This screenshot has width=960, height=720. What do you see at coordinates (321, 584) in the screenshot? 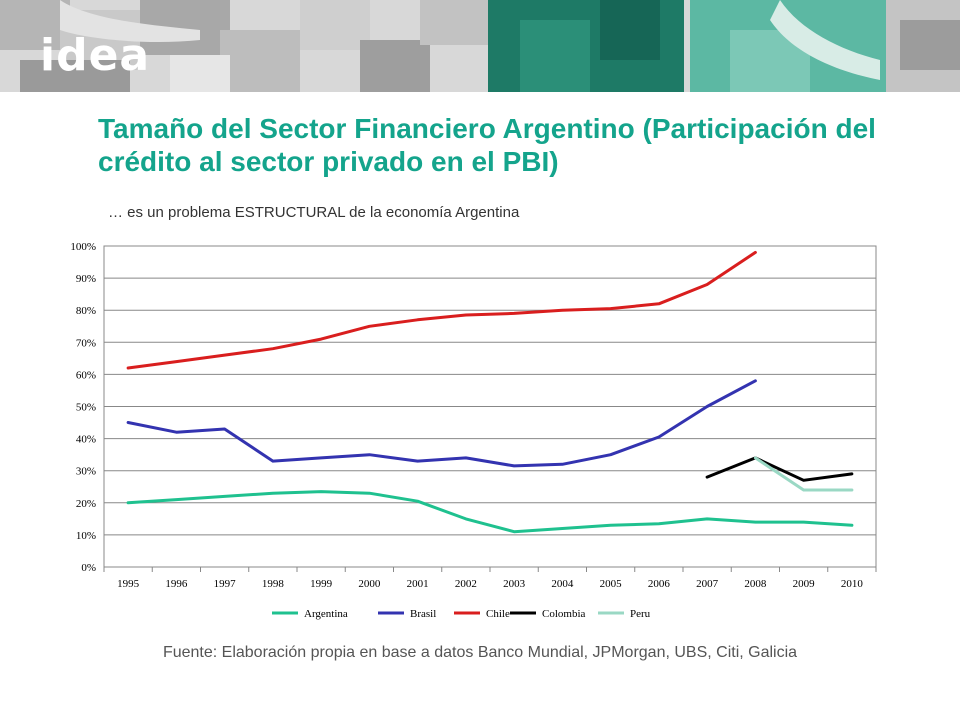
I see `x-tick-label: 1999` at bounding box center [321, 584].